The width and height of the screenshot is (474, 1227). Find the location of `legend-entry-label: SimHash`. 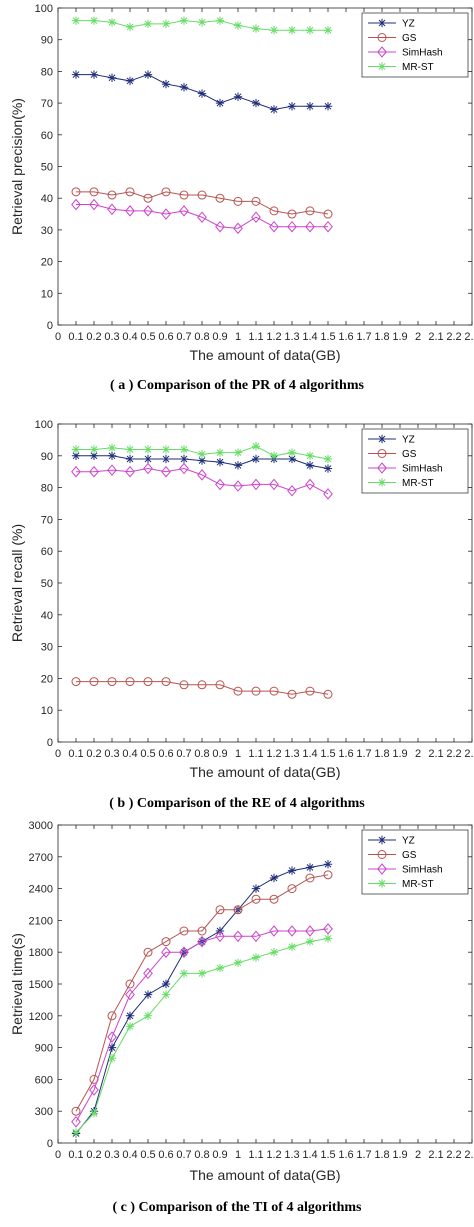

legend-entry-label: SimHash is located at coordinates (422, 870).